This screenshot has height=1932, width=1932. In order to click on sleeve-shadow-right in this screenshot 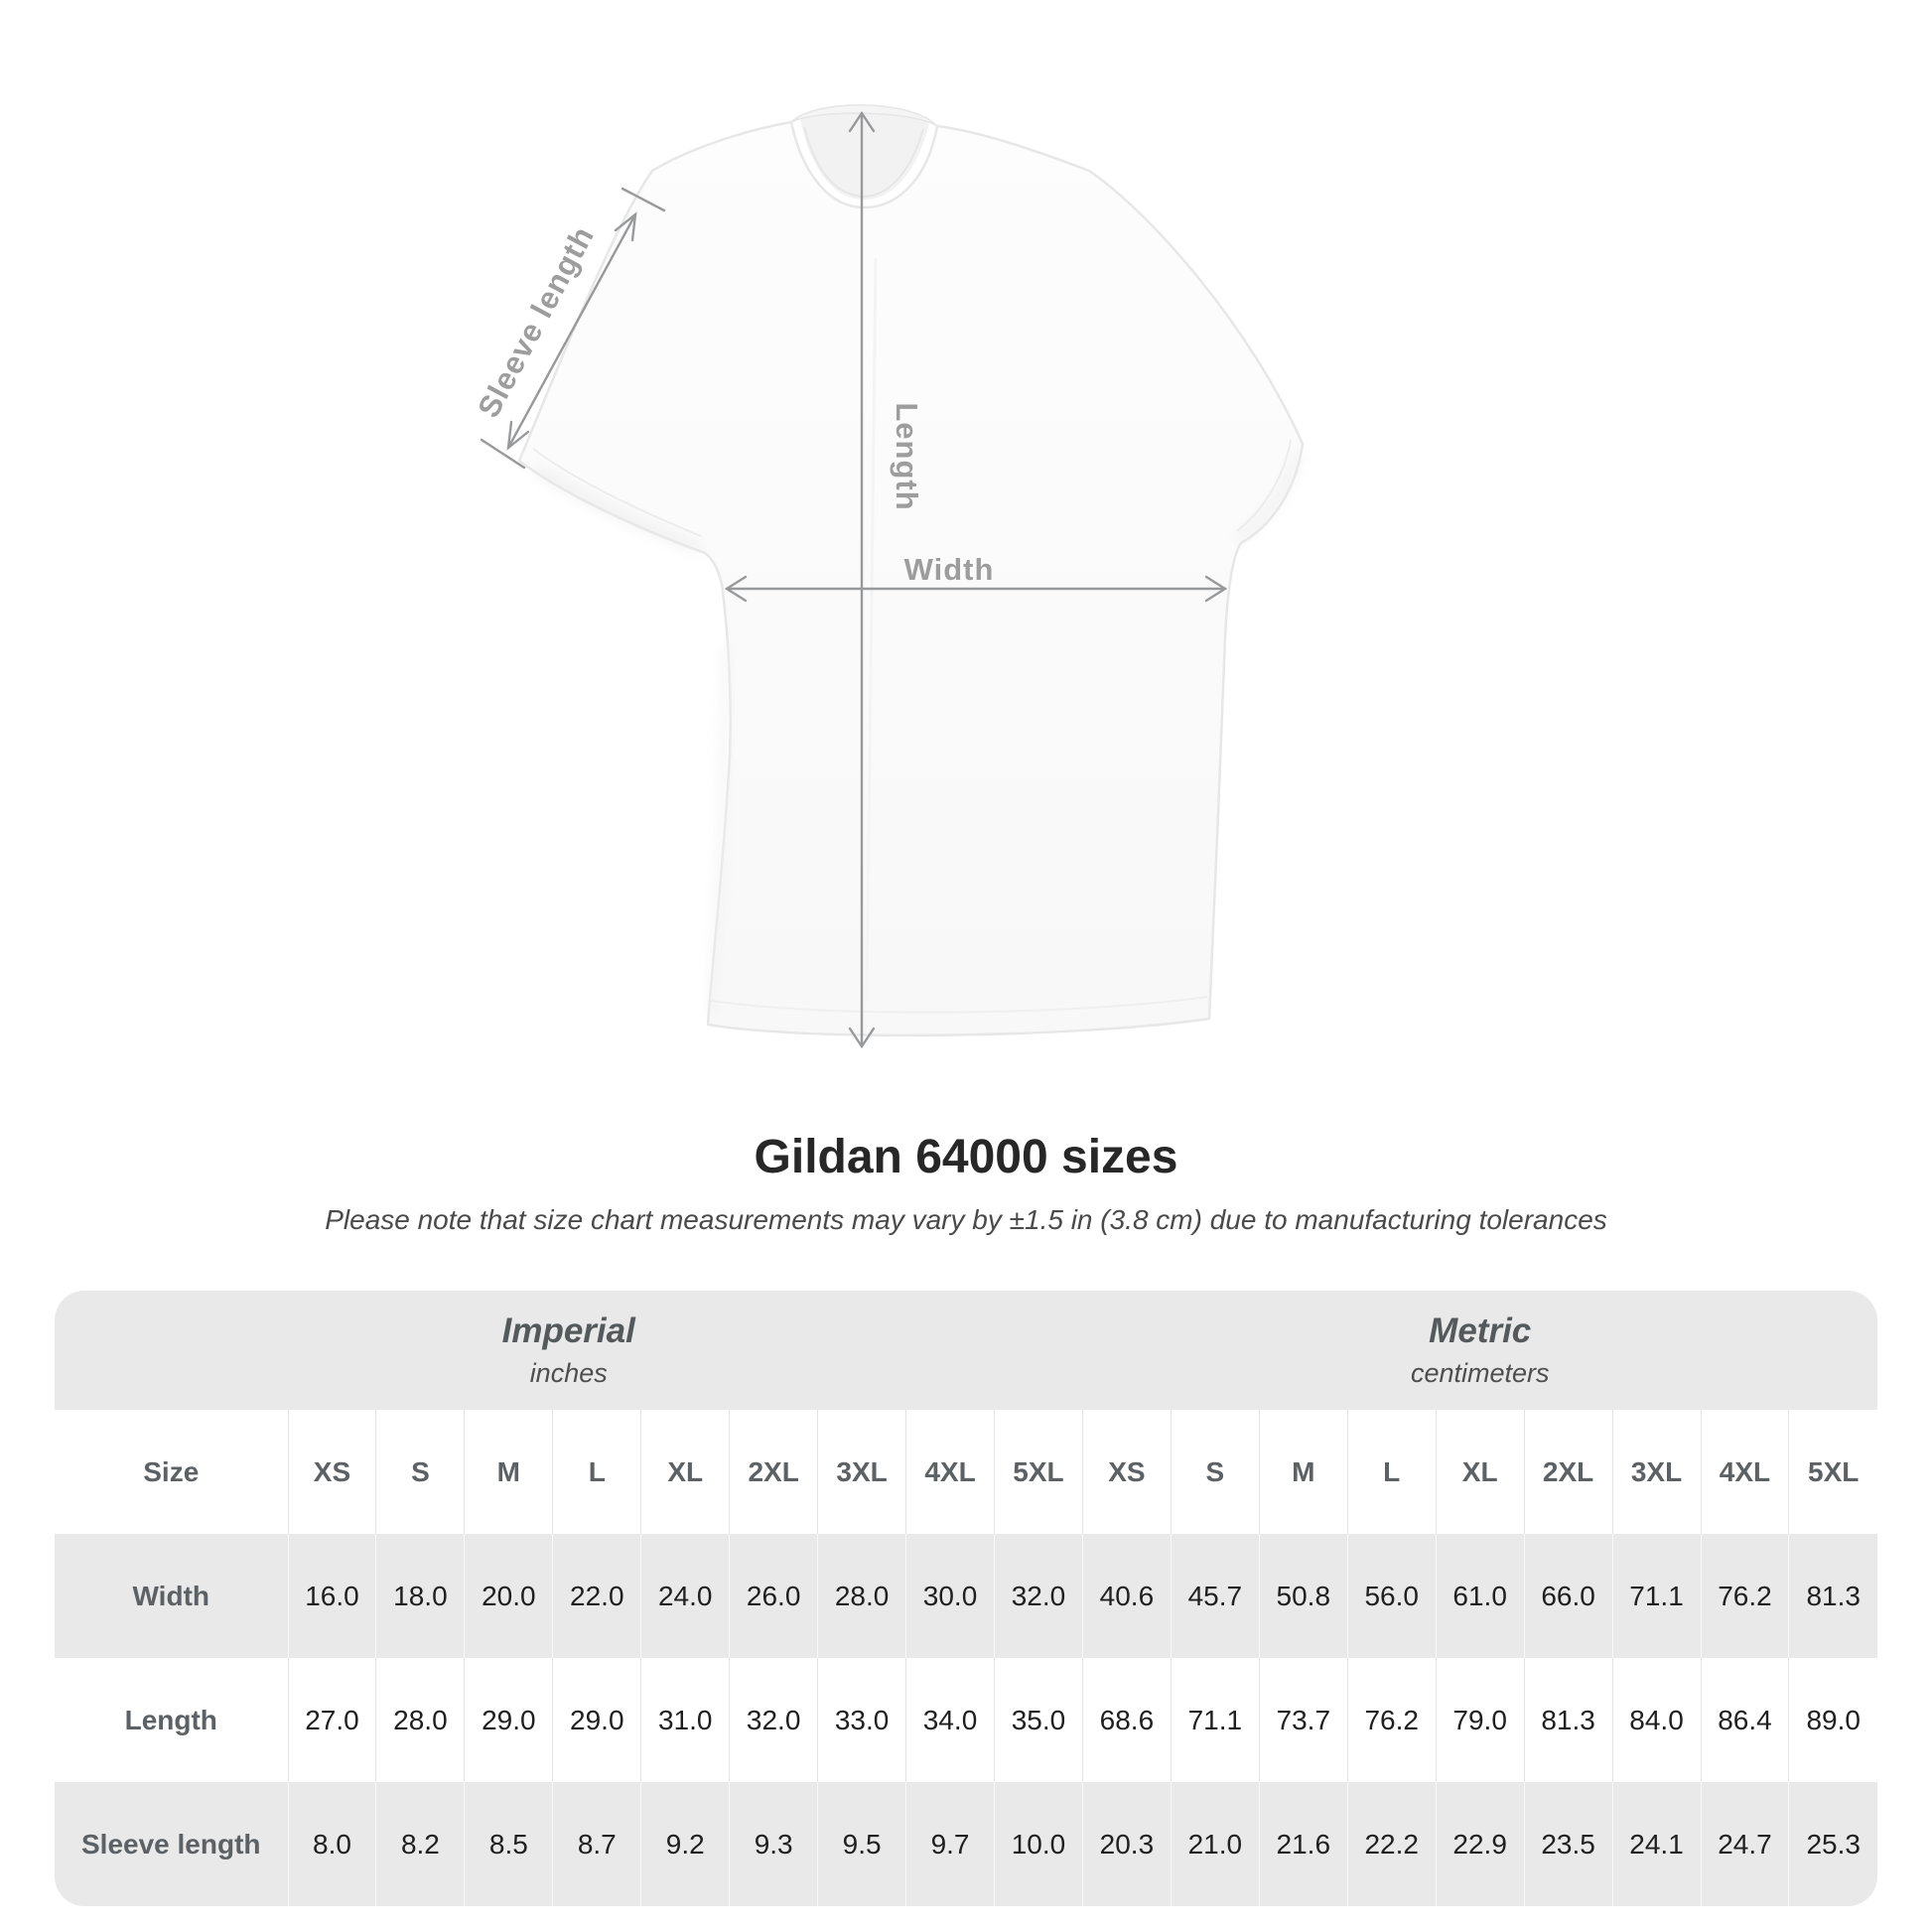, I will do `click(1270, 497)`.